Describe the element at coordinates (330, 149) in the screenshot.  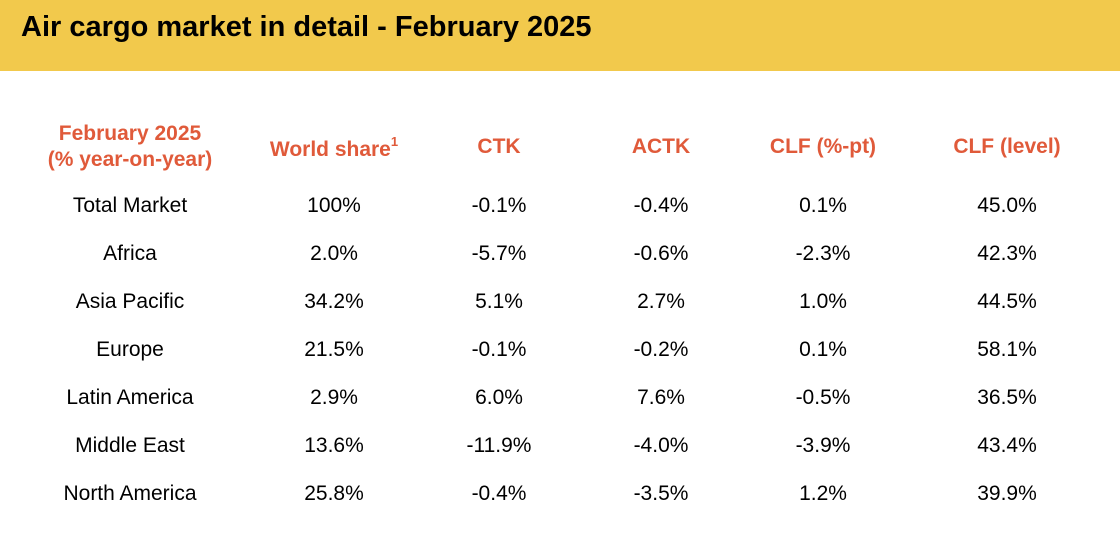
I see `header-world-share-label: World share` at that location.